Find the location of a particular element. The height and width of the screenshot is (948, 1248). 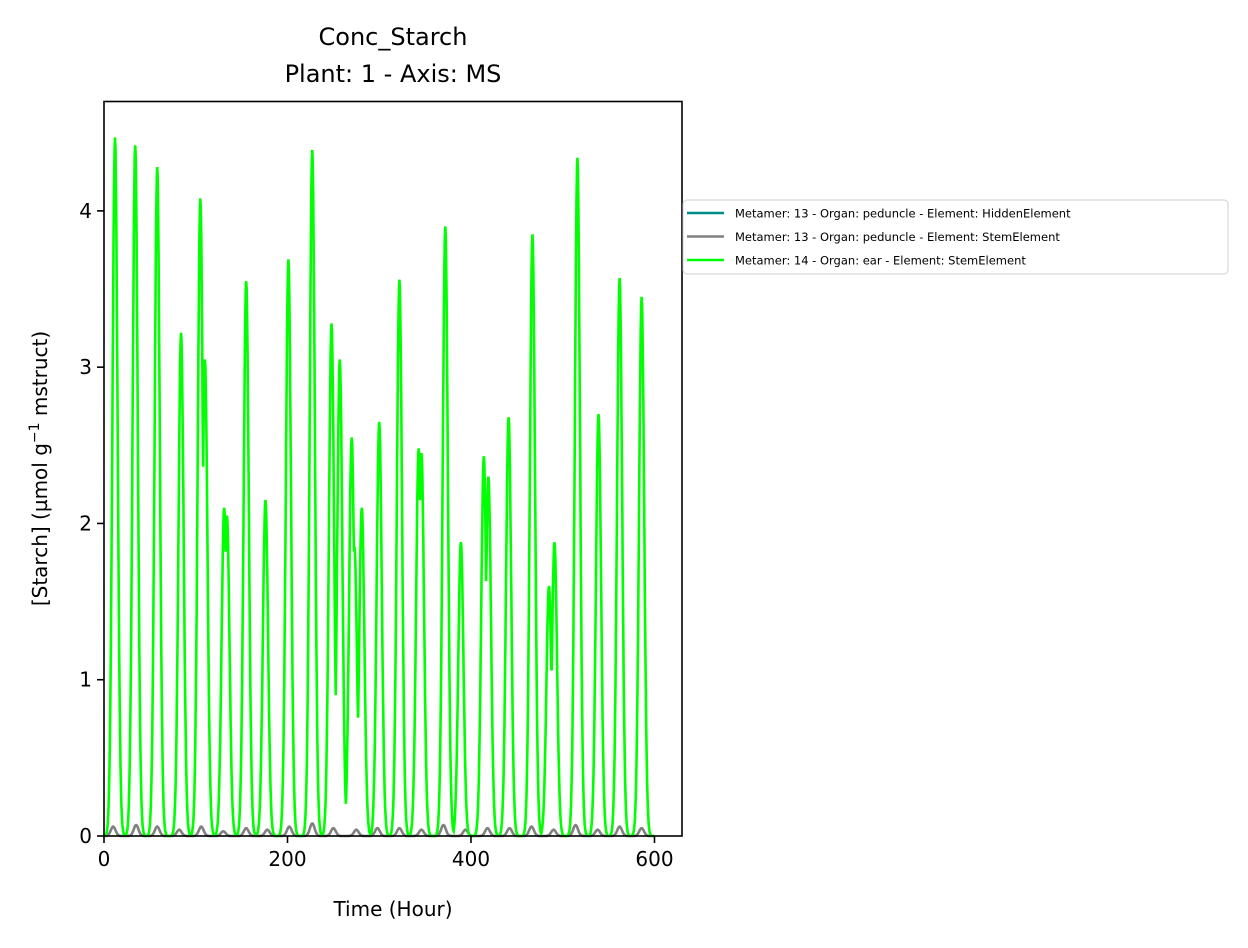

y-ticks: 0 1 2 3 4 is located at coordinates (91, 523).